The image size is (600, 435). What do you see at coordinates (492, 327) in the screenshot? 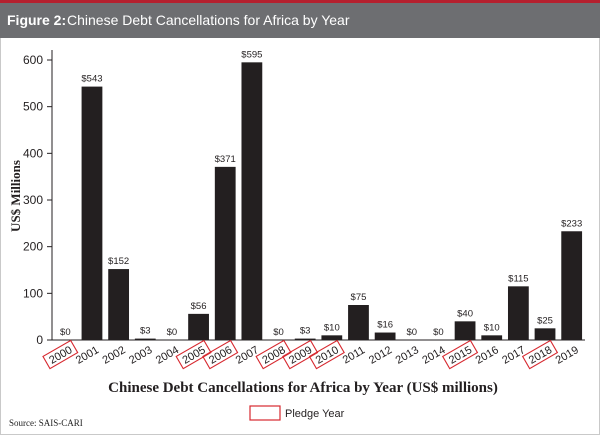
I see `value-label-2016: $10` at bounding box center [492, 327].